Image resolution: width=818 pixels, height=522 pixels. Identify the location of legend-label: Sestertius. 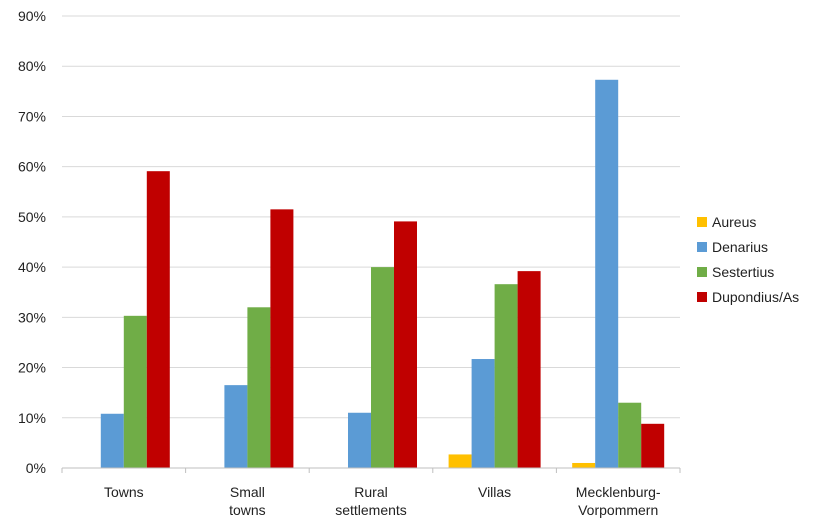
(743, 272).